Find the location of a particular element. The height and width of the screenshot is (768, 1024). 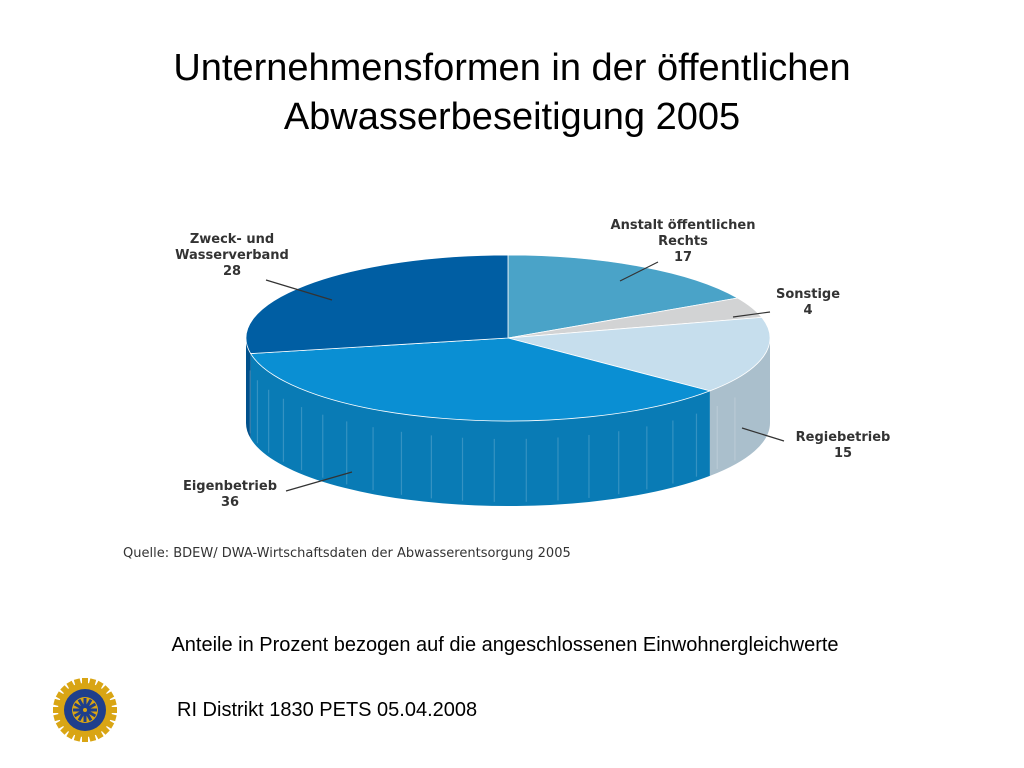

pie-side-walls is located at coordinates (508, 422).